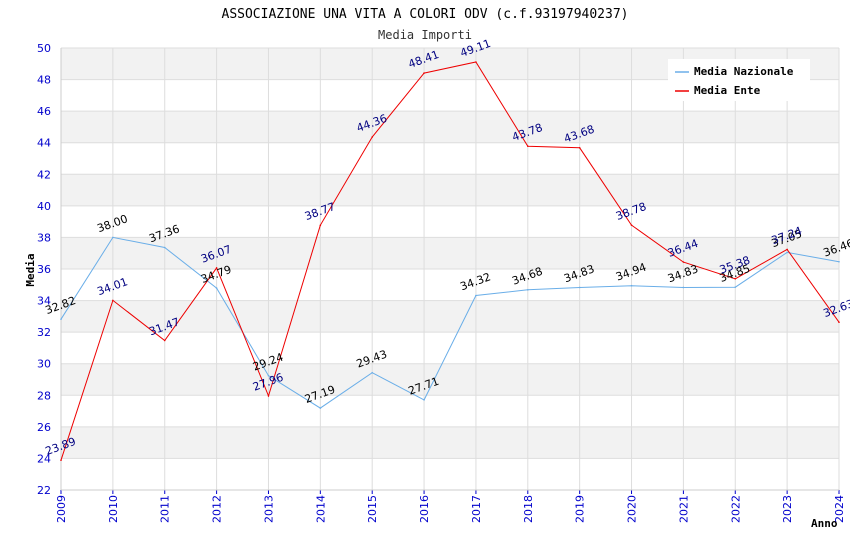 This screenshot has height=550, width=850. Describe the element at coordinates (30, 269) in the screenshot. I see `y-axis-label: Media` at that location.